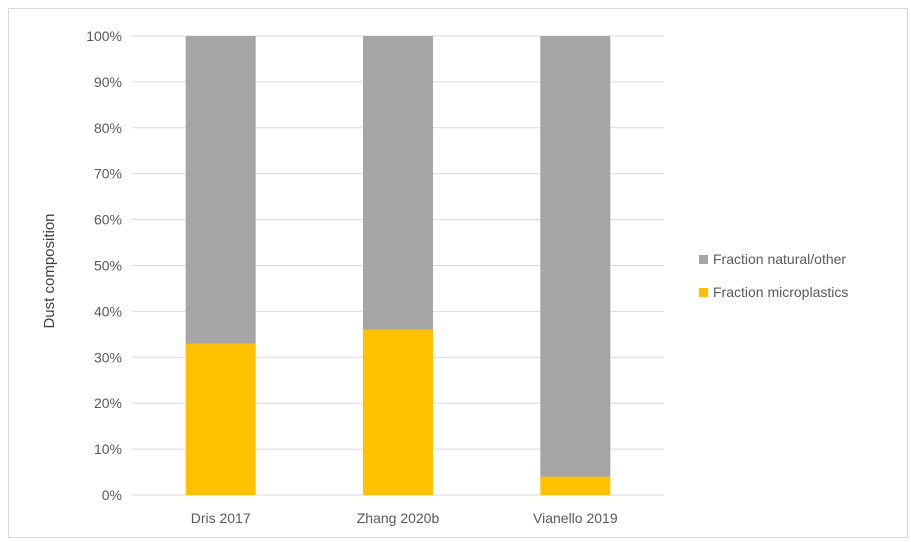  Describe the element at coordinates (398, 518) in the screenshot. I see `x-tick-label: Zhang 2020b` at that location.